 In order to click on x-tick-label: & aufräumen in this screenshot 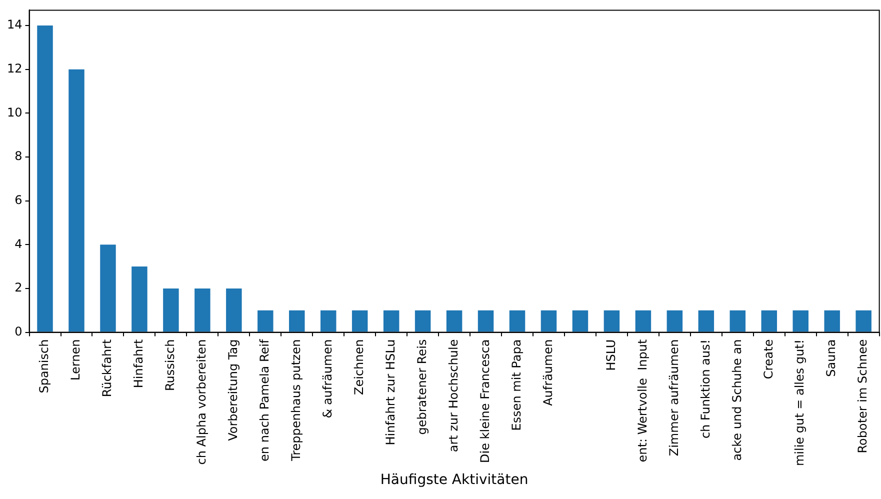, I will do `click(327, 378)`.